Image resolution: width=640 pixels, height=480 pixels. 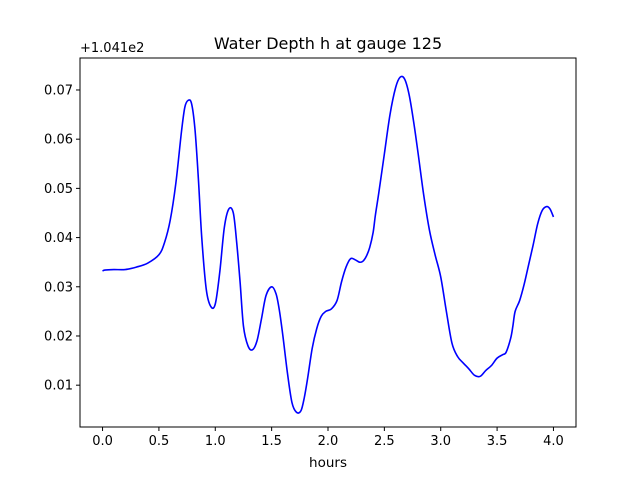 What do you see at coordinates (497, 441) in the screenshot?
I see `x-tick-label: 3.5` at bounding box center [497, 441].